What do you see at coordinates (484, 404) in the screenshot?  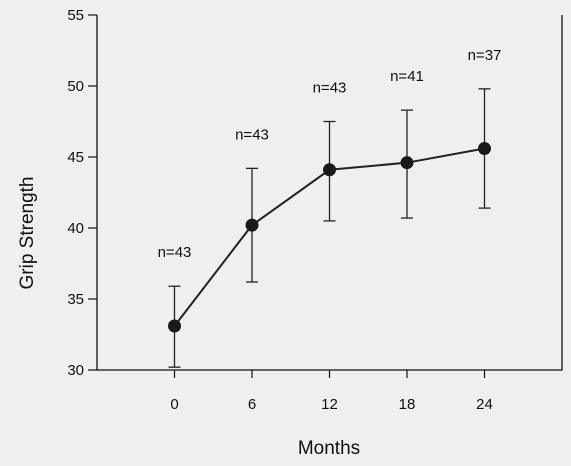 I see `x-tick-label: 24` at bounding box center [484, 404].